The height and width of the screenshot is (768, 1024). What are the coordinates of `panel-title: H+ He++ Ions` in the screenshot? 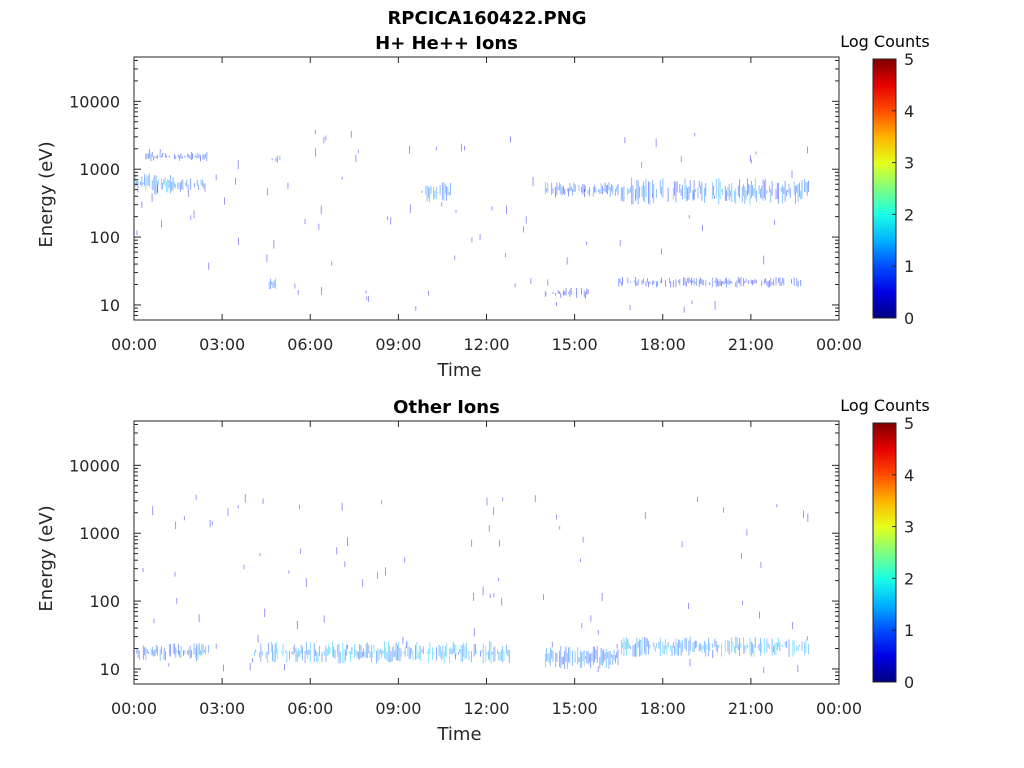 It's located at (446, 43).